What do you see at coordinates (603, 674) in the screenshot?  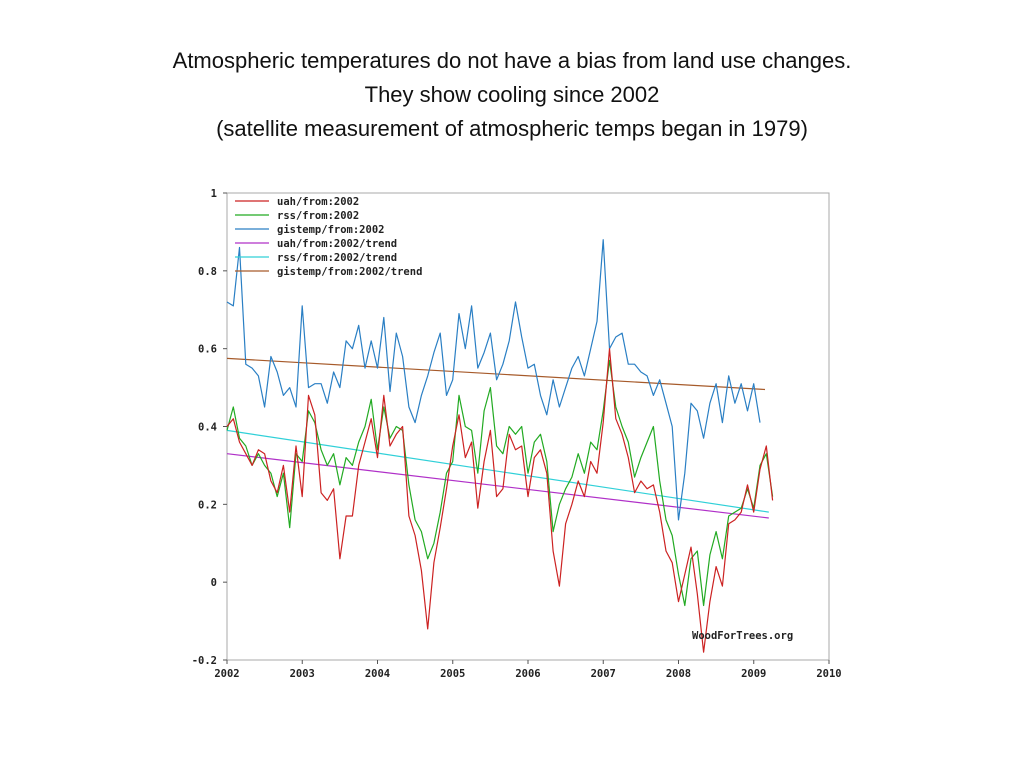 I see `x-tick-label: 2007` at bounding box center [603, 674].